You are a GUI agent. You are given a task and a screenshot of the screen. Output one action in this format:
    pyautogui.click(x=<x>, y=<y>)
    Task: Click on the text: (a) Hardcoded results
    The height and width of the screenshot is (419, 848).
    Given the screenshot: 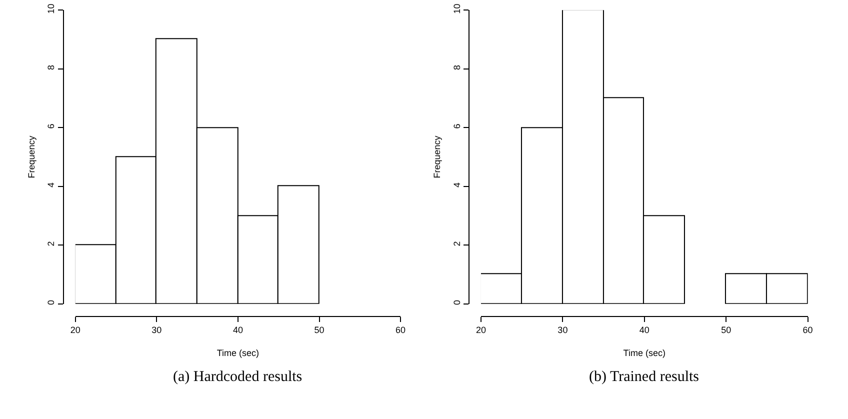 What is the action you would take?
    pyautogui.click(x=237, y=377)
    